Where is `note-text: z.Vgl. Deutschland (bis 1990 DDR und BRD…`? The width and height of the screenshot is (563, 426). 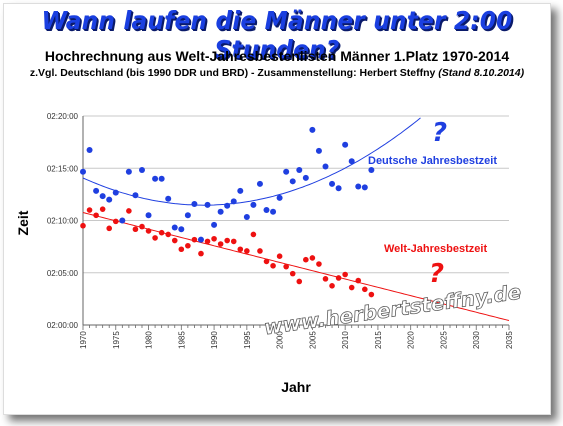
note-text: z.Vgl. Deutschland (bis 1990 DDR und BRD… is located at coordinates (232, 73).